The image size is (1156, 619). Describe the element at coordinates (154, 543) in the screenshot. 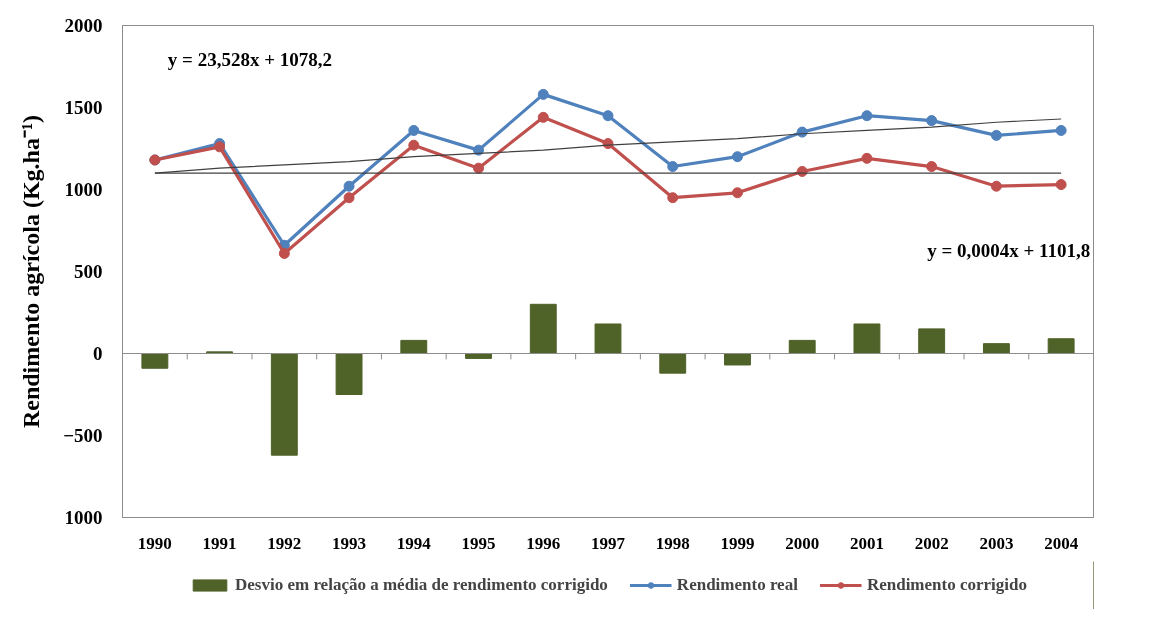

I see `x-tick-label: 1990` at that location.